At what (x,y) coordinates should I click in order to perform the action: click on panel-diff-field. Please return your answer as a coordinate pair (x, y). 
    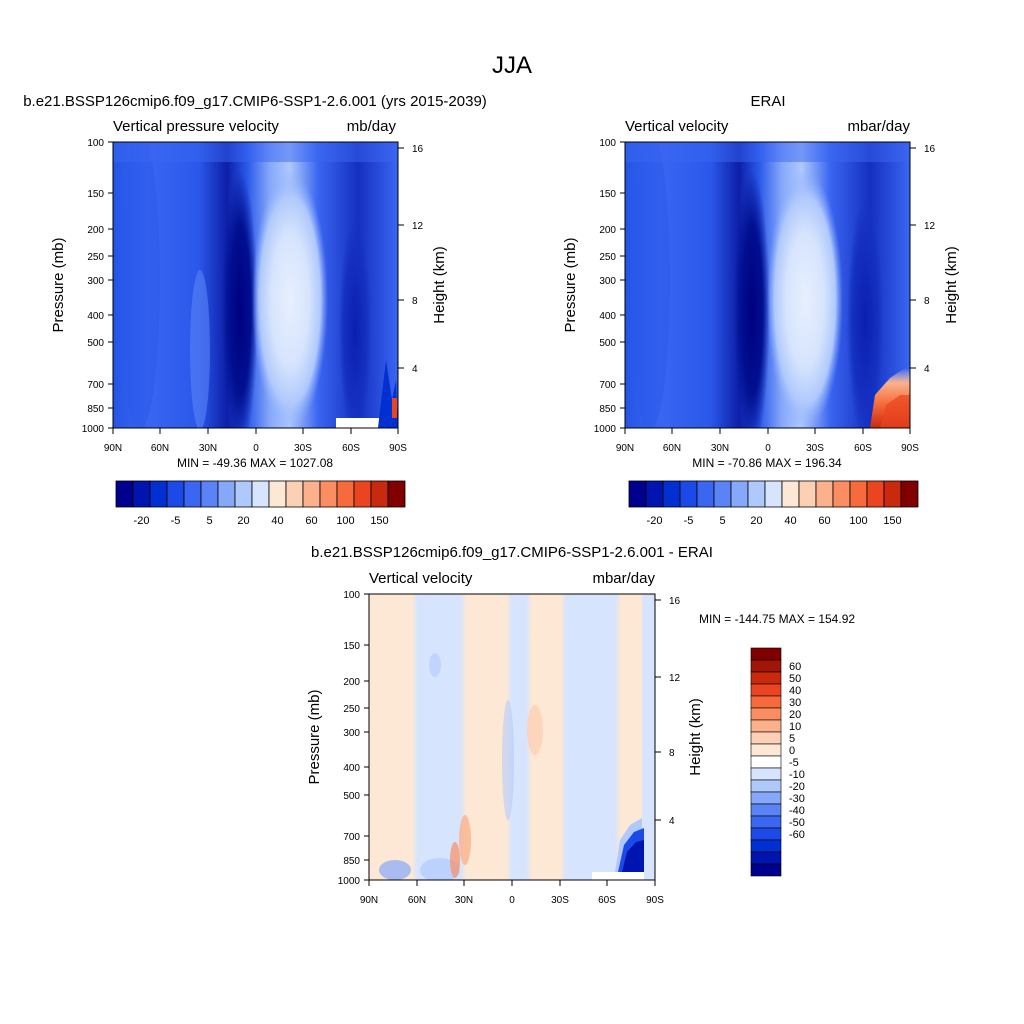
    Looking at the image, I should click on (512, 737).